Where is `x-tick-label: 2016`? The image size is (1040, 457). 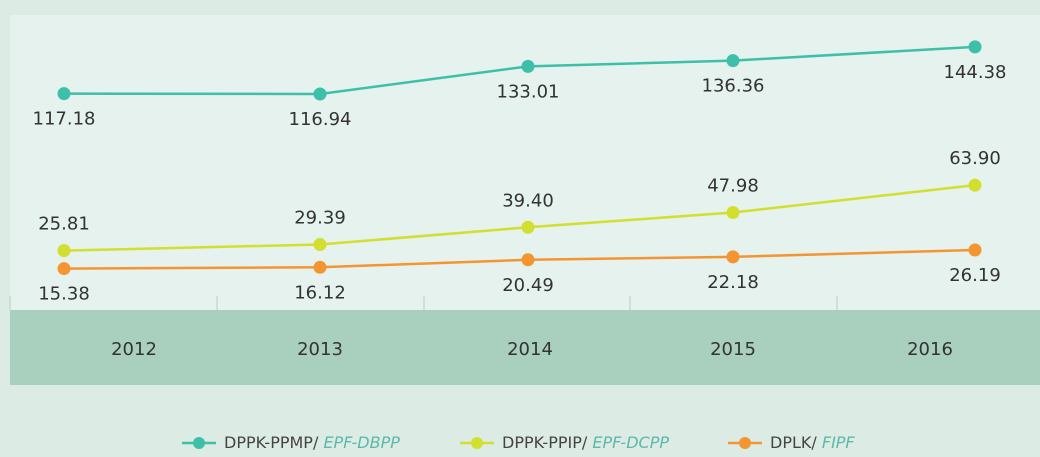 x-tick-label: 2016 is located at coordinates (930, 349).